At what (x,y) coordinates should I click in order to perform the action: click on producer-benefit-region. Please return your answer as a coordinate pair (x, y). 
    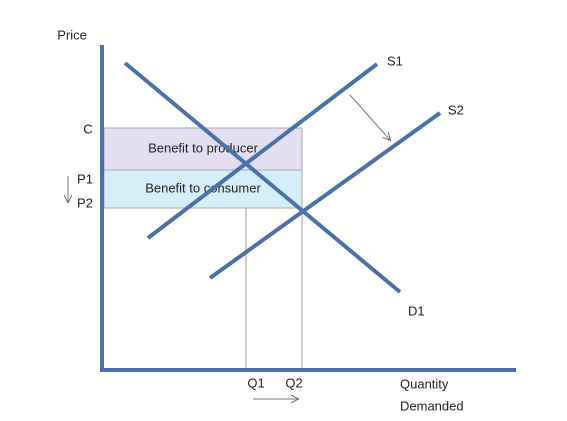
    Looking at the image, I should click on (203, 149).